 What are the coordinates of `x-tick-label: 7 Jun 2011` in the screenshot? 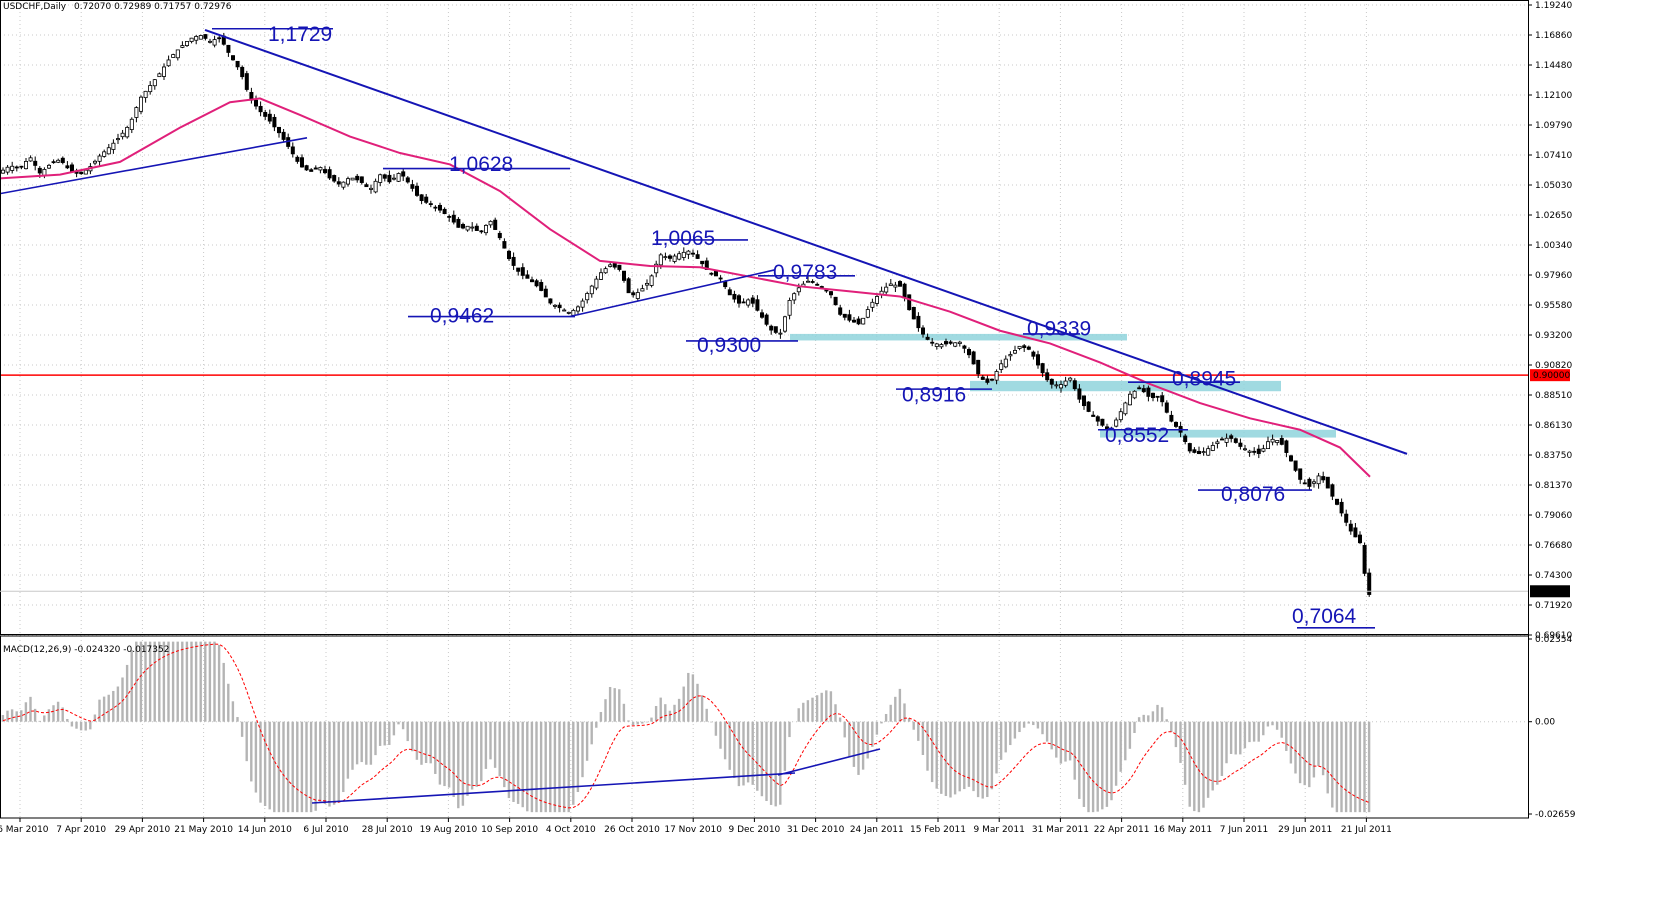 It's located at (1244, 830).